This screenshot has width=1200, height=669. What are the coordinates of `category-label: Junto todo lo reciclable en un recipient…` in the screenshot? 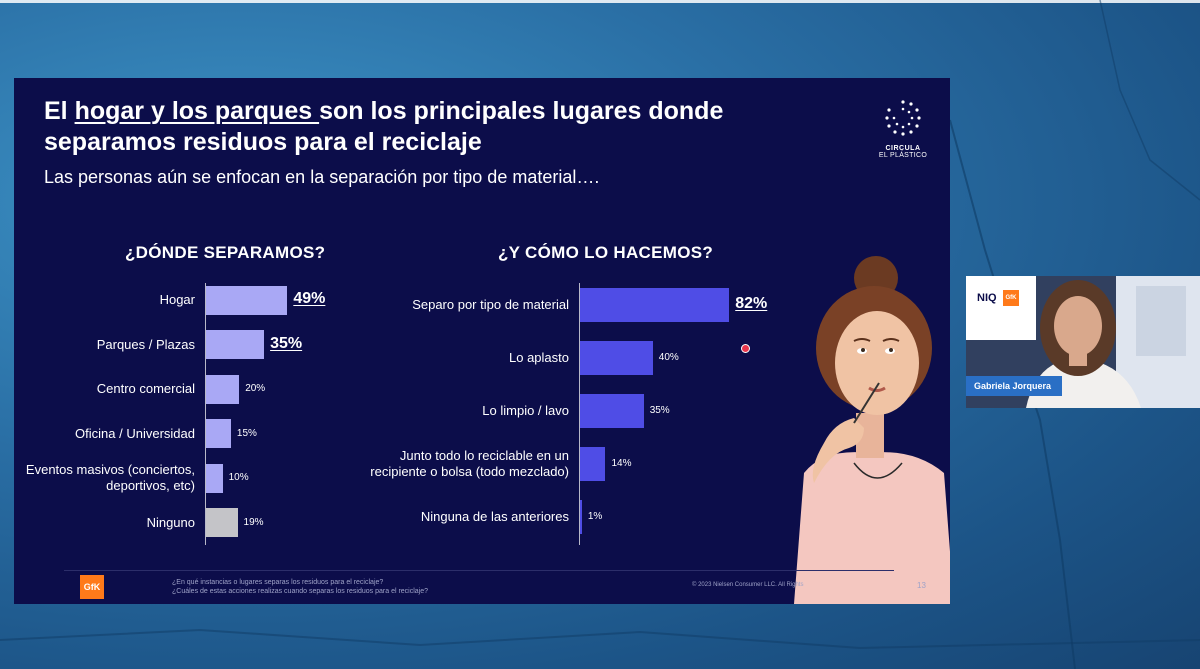 It's located at (469, 463).